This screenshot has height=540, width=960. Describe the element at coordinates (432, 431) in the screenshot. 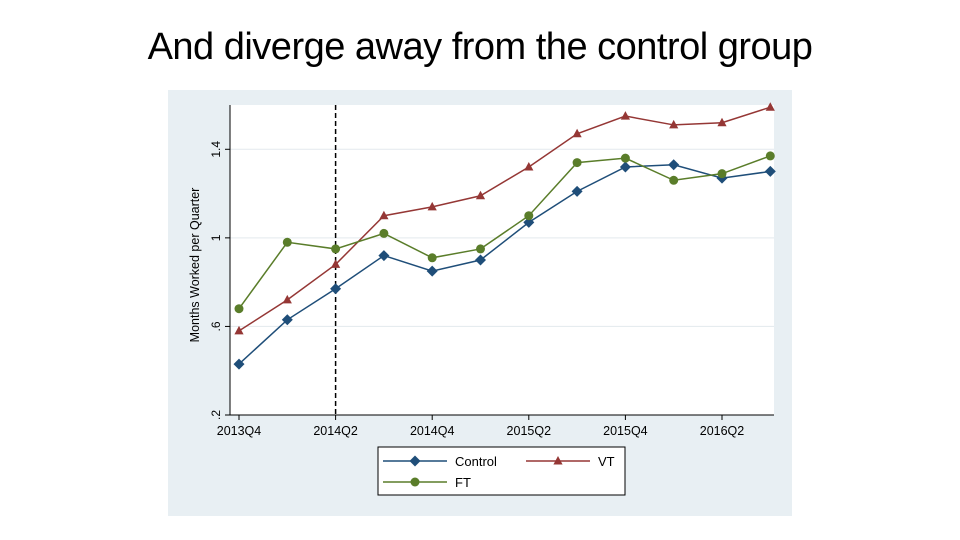

I see `x-tick-label: 2014Q4` at that location.